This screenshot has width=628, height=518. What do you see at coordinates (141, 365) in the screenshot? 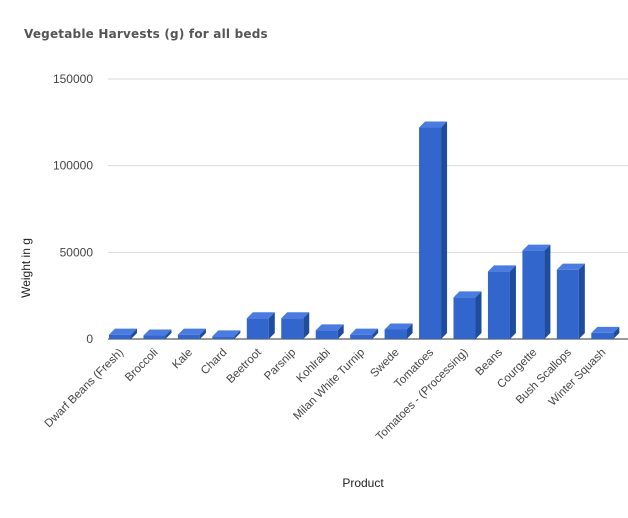
I see `x-tick-label: Broccoli` at bounding box center [141, 365].